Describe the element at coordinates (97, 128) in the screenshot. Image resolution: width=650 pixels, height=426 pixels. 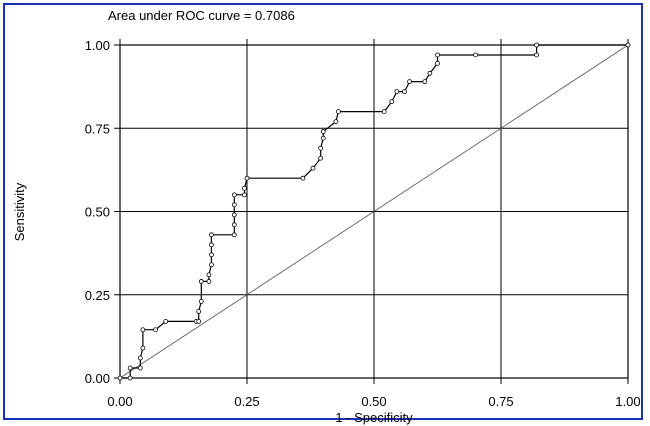
I see `y-tick-label: 0.75` at that location.